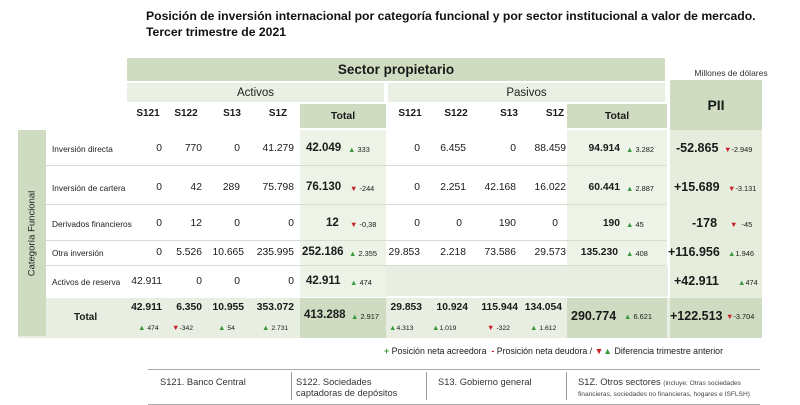 The width and height of the screenshot is (800, 405). Describe the element at coordinates (439, 351) in the screenshot. I see `legend-plus-text: Posición neta acreedora` at that location.